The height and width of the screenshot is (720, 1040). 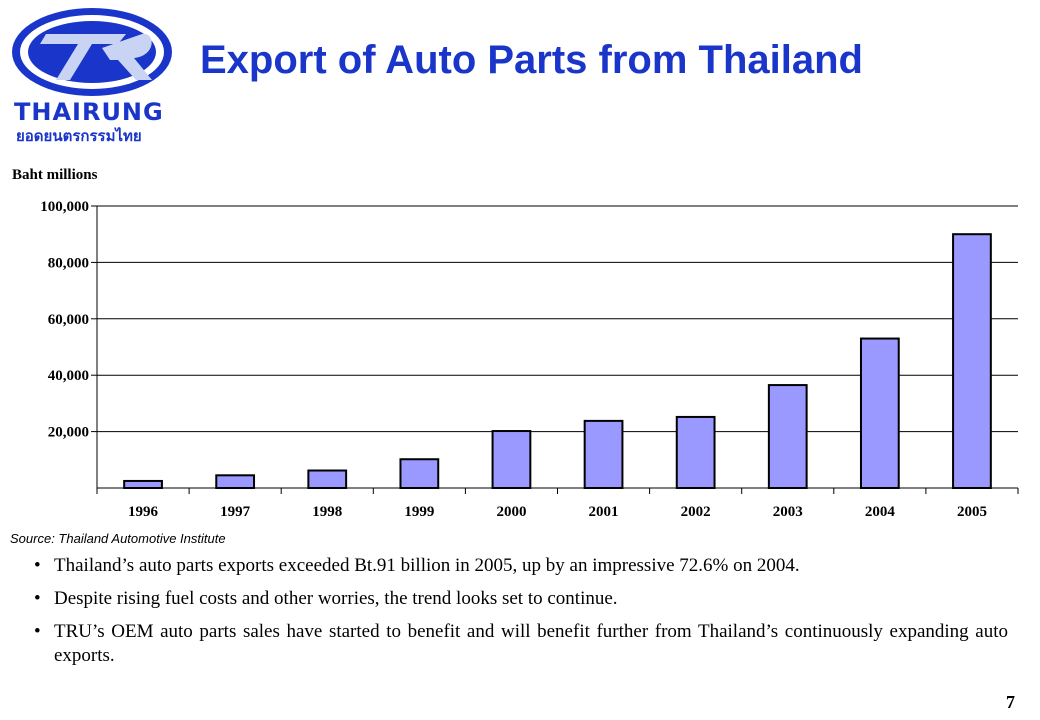 What do you see at coordinates (68, 376) in the screenshot?
I see `y-tick-label: 40,000` at bounding box center [68, 376].